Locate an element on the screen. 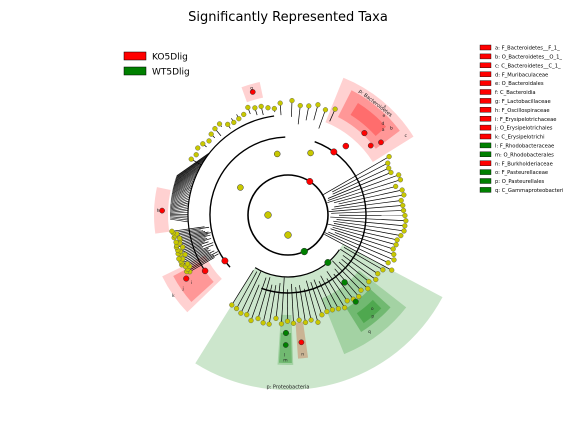  taxa-label-c: c: C_Bacteroidetes__C_1_ is located at coordinates (528, 66).